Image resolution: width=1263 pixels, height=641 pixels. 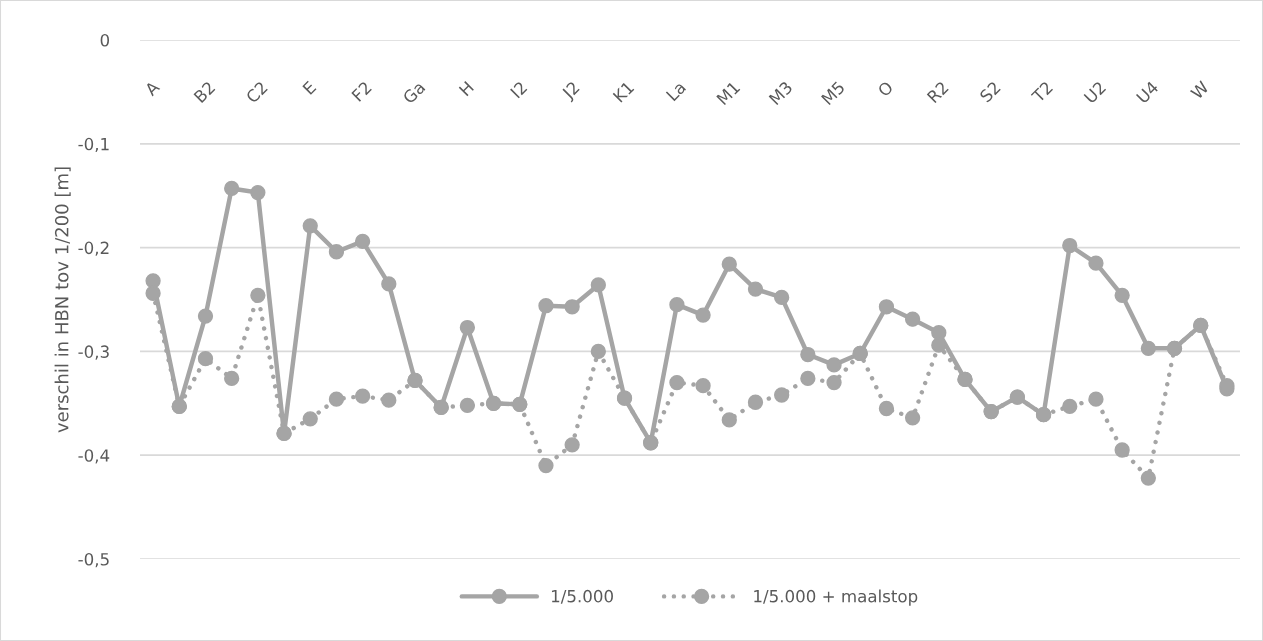 I want to click on x-tick-label: F2, so click(x=361, y=91).